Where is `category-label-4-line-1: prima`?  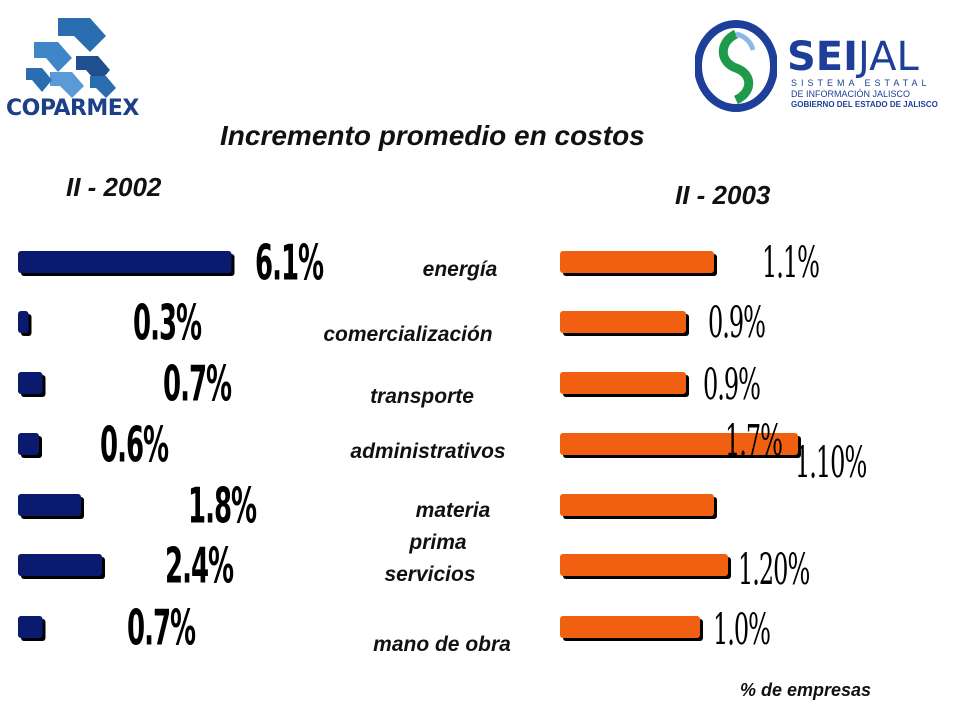
category-label-4-line-1: prima is located at coordinates (438, 542).